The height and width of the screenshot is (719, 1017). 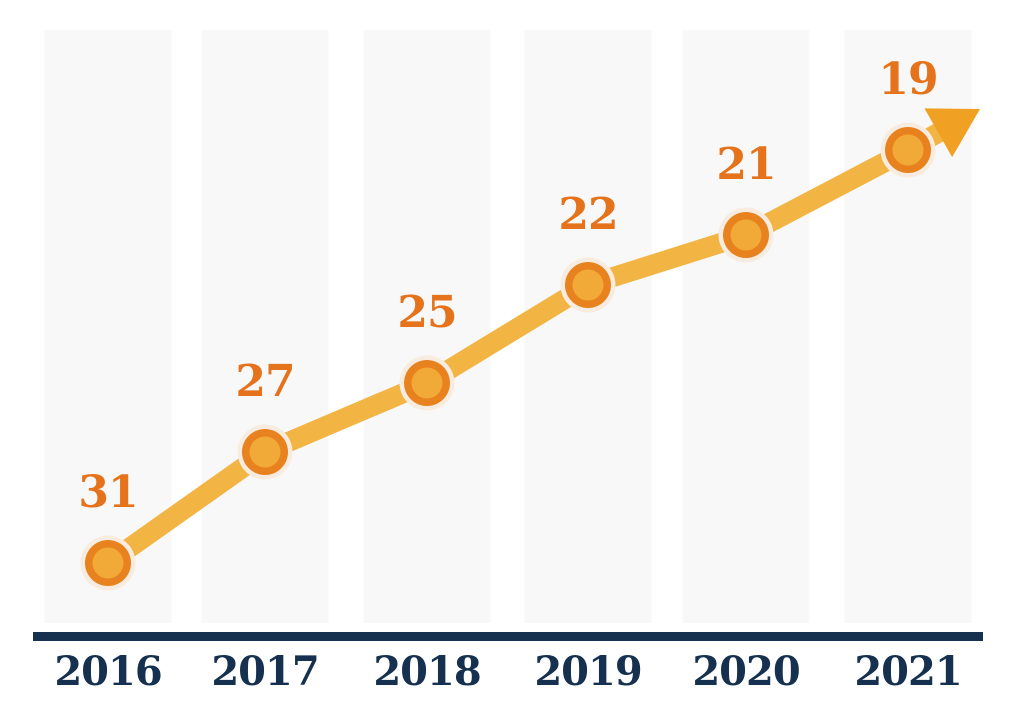 What do you see at coordinates (952, 133) in the screenshot?
I see `trend-arrow-head-icon` at bounding box center [952, 133].